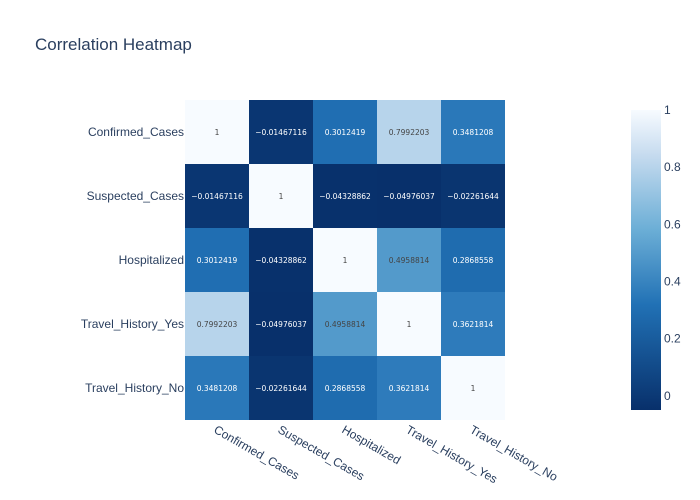 The width and height of the screenshot is (700, 500). What do you see at coordinates (672, 224) in the screenshot?
I see `colorbar-tick-label: 0.6` at bounding box center [672, 224].